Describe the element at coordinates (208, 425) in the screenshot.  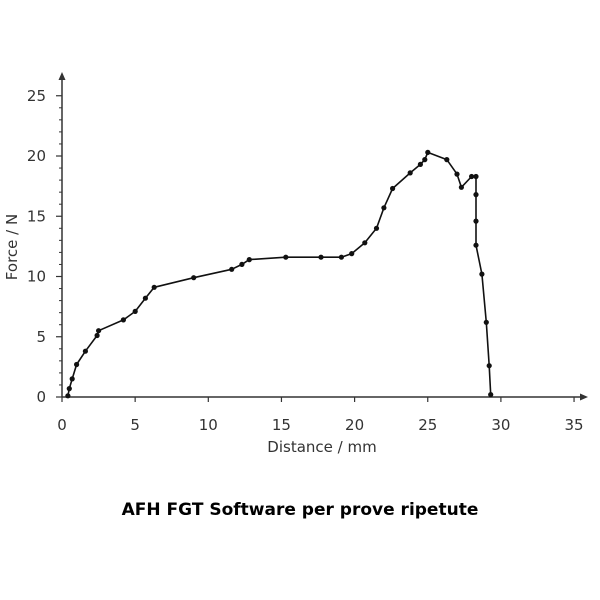
I see `x-tick-label: 10` at that location.